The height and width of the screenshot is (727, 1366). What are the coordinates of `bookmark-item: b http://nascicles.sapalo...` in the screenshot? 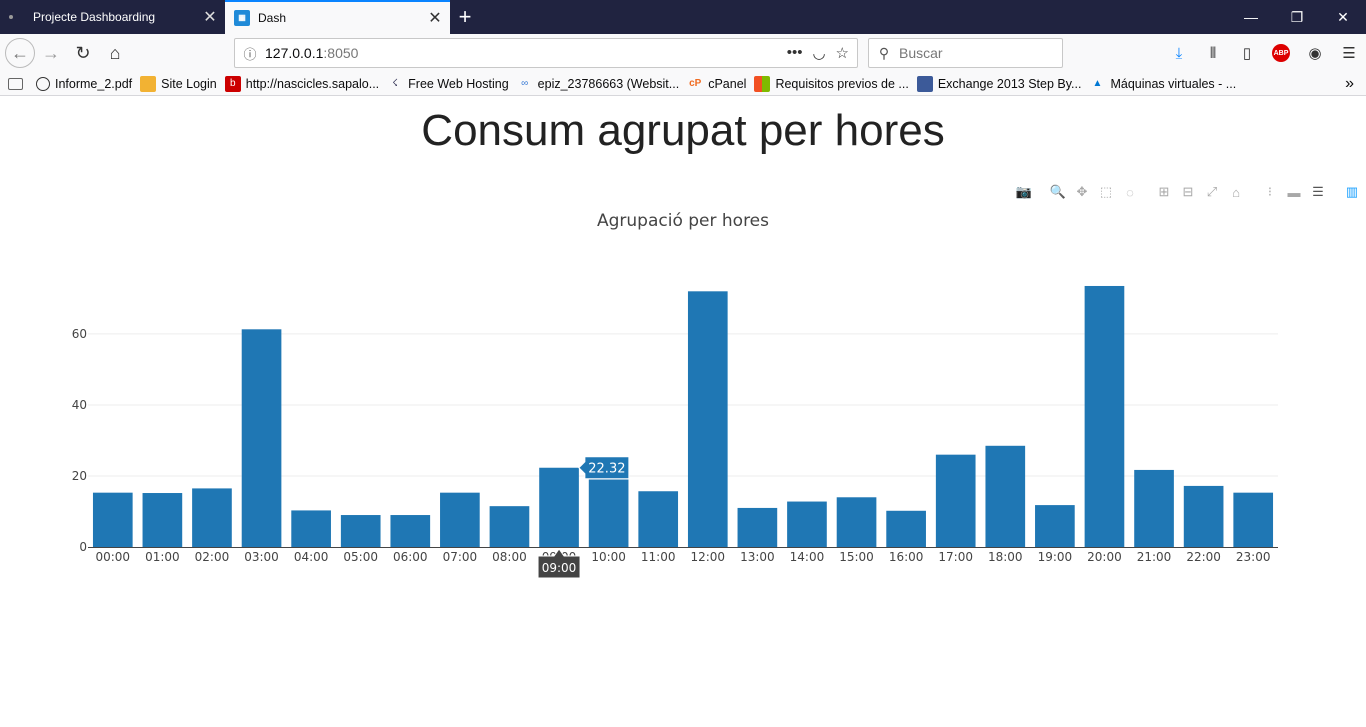 It's located at (301, 83).